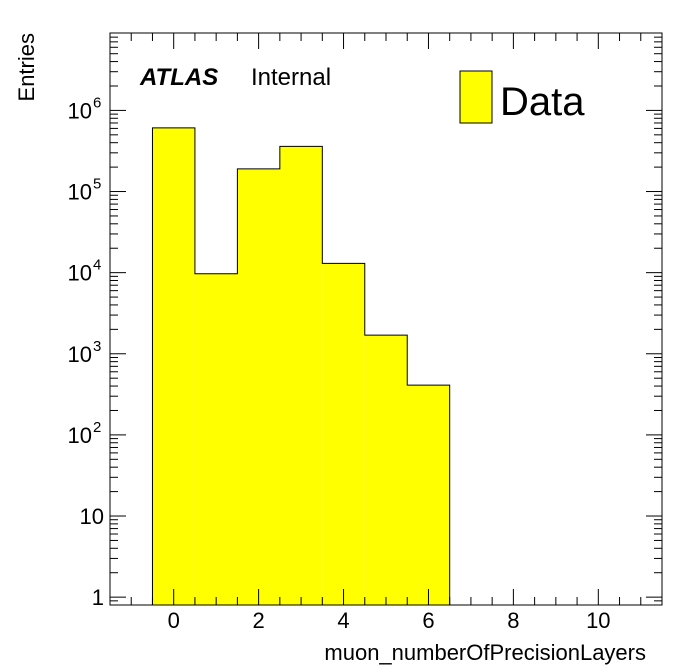  What do you see at coordinates (97, 184) in the screenshot?
I see `y-tick-exponent: 5` at bounding box center [97, 184].